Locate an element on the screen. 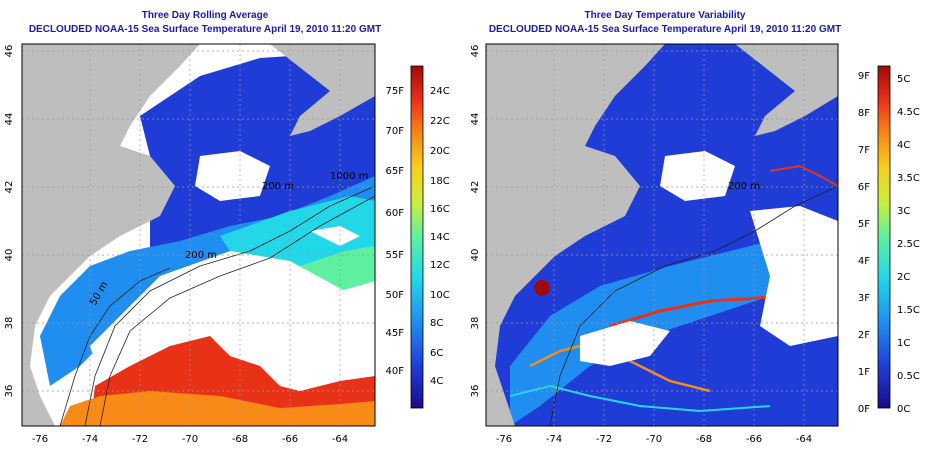  colorbar-label-c: 4.5C is located at coordinates (908, 112).